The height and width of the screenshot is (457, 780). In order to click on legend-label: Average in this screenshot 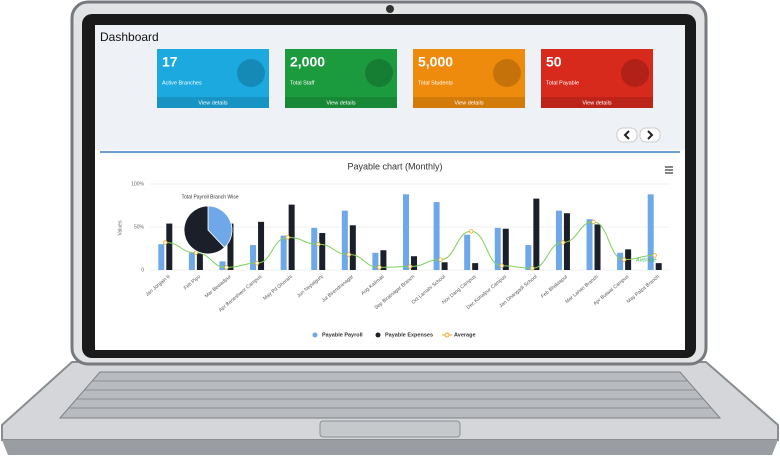, I will do `click(465, 335)`.